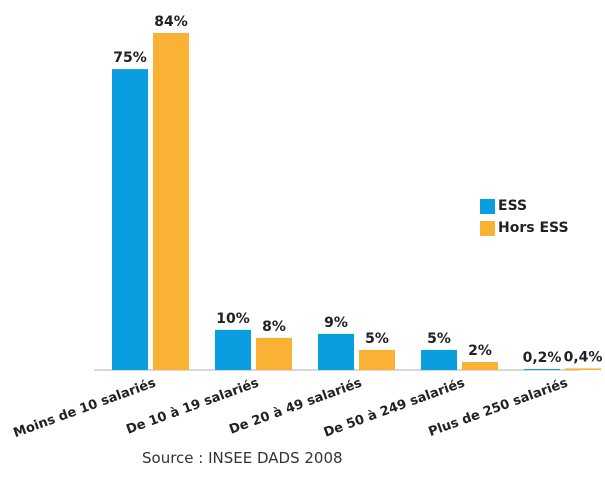  Describe the element at coordinates (377, 339) in the screenshot. I see `value-label-hors-ess-2: 5%` at that location.